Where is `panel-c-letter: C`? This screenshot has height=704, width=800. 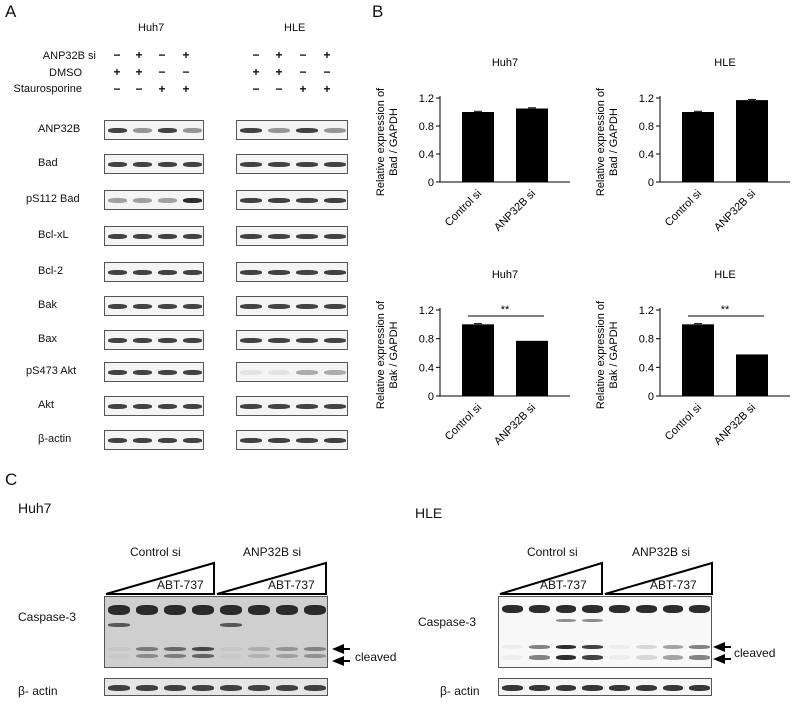
panel-c-letter: C is located at coordinates (11, 479).